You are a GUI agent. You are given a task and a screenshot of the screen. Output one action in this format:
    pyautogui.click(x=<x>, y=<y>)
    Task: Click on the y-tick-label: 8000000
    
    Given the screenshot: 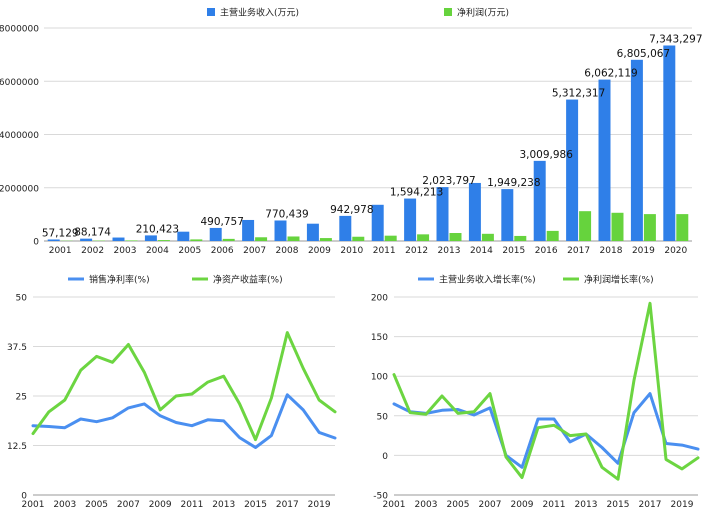 What is the action you would take?
    pyautogui.click(x=19, y=30)
    